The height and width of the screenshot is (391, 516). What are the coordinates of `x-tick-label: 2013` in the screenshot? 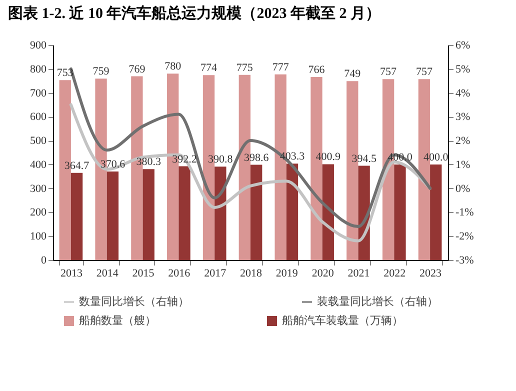 It's located at (71, 274).